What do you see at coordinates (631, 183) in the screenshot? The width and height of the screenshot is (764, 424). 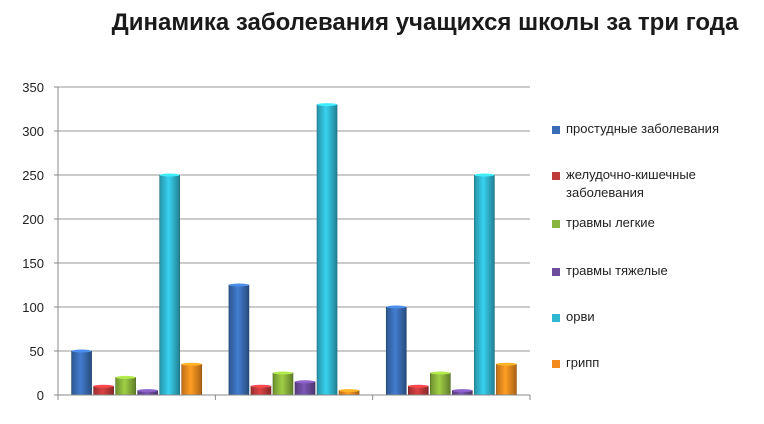 I see `legend-label: желудочно-кишечные заболевания` at bounding box center [631, 183].